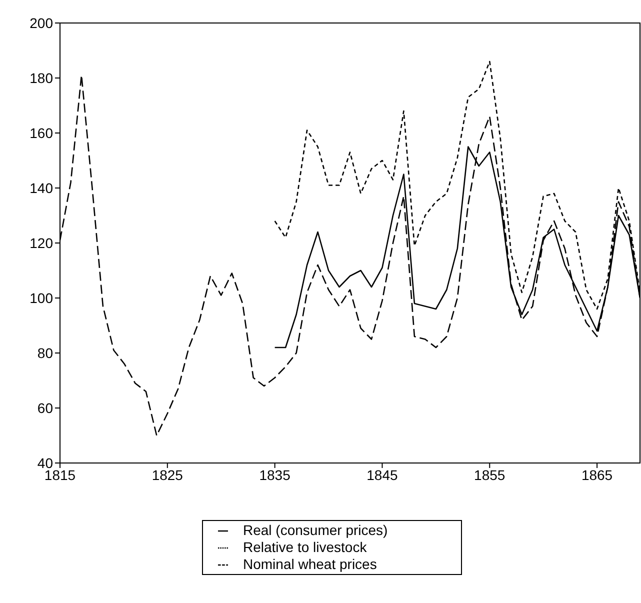 This screenshot has width=641, height=603. I want to click on x-tick-label: 1845, so click(382, 474).